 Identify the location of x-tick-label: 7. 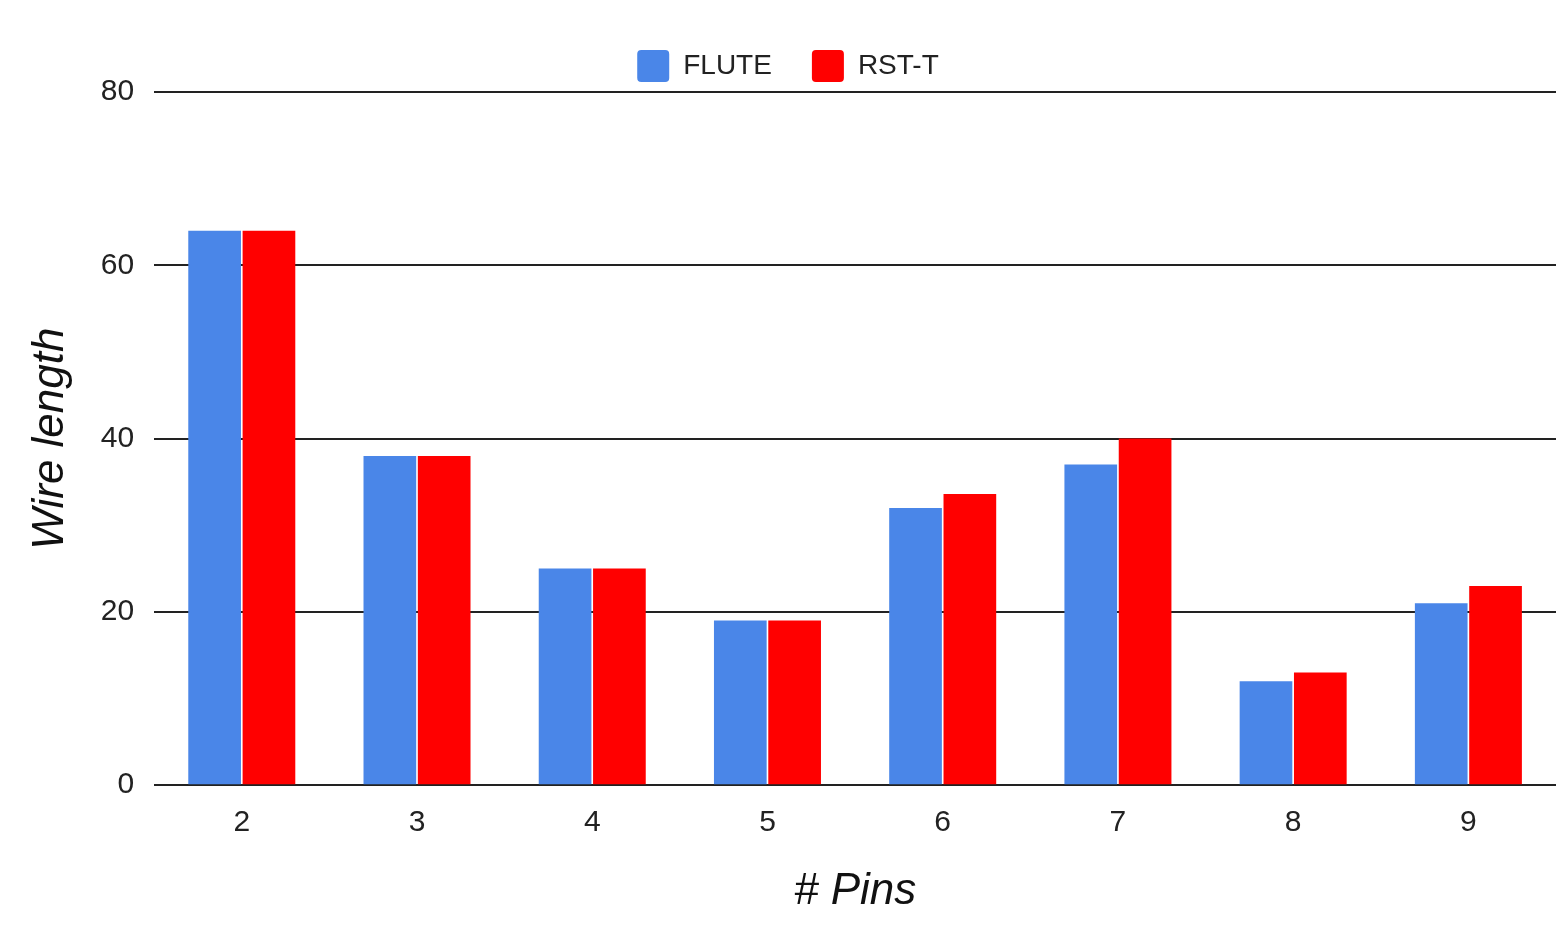
(1118, 821).